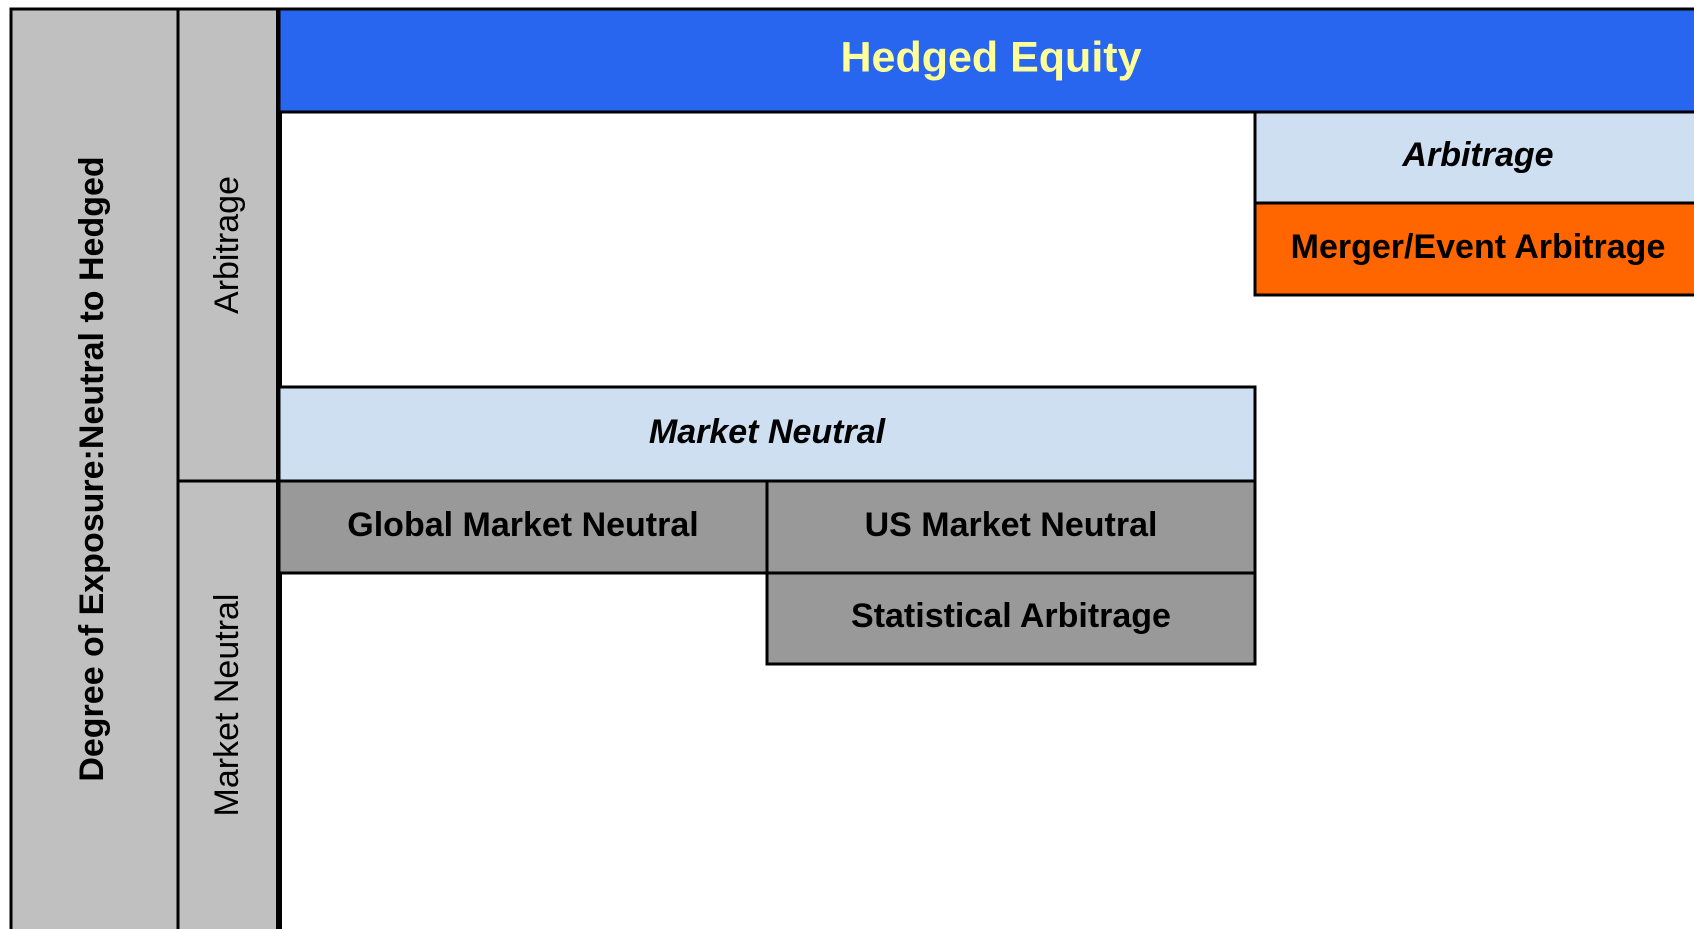 The image size is (1694, 929). I want to click on cell-label: Statistical Arbitrage, so click(1011, 616).